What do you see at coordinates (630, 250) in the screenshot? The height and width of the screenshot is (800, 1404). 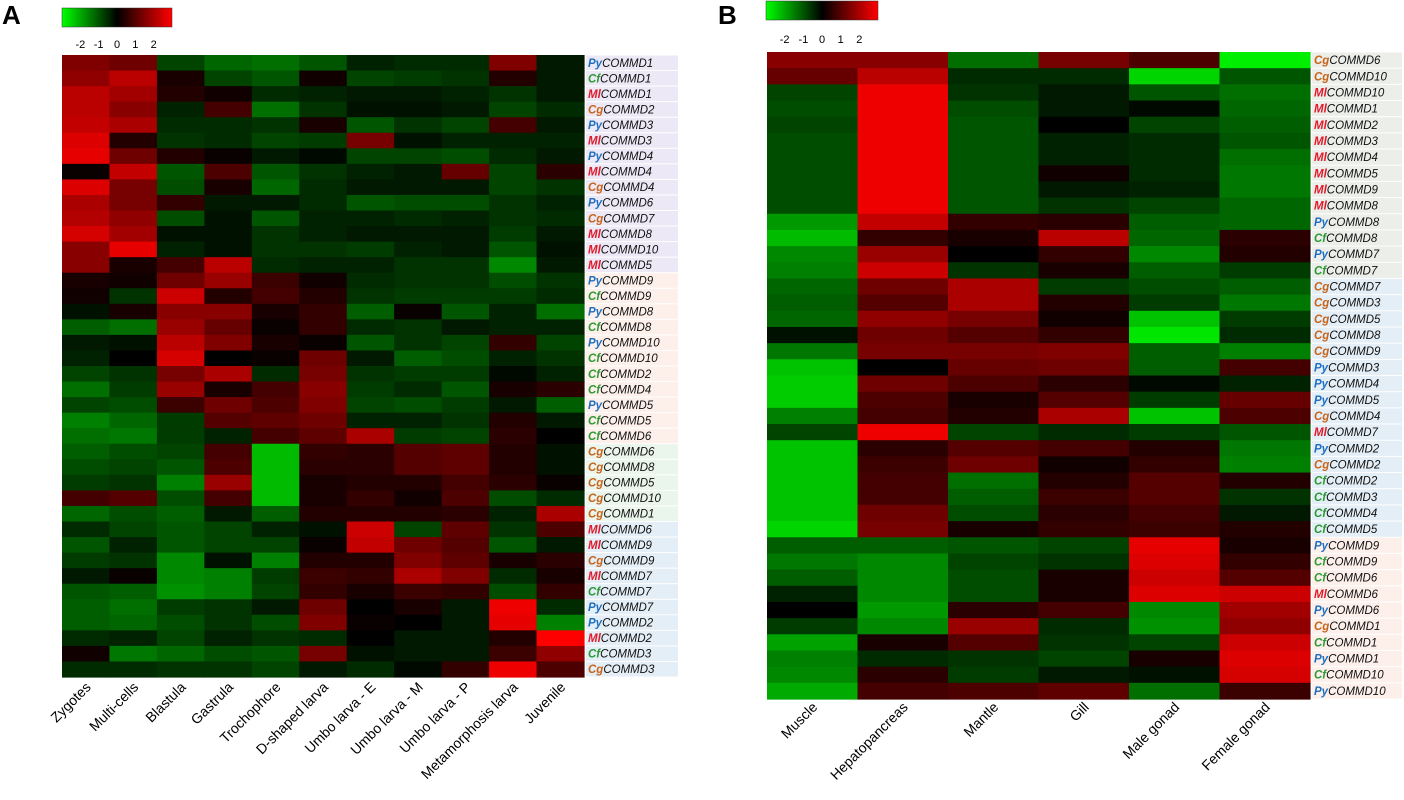 I see `gene-name: COMMD10` at bounding box center [630, 250].